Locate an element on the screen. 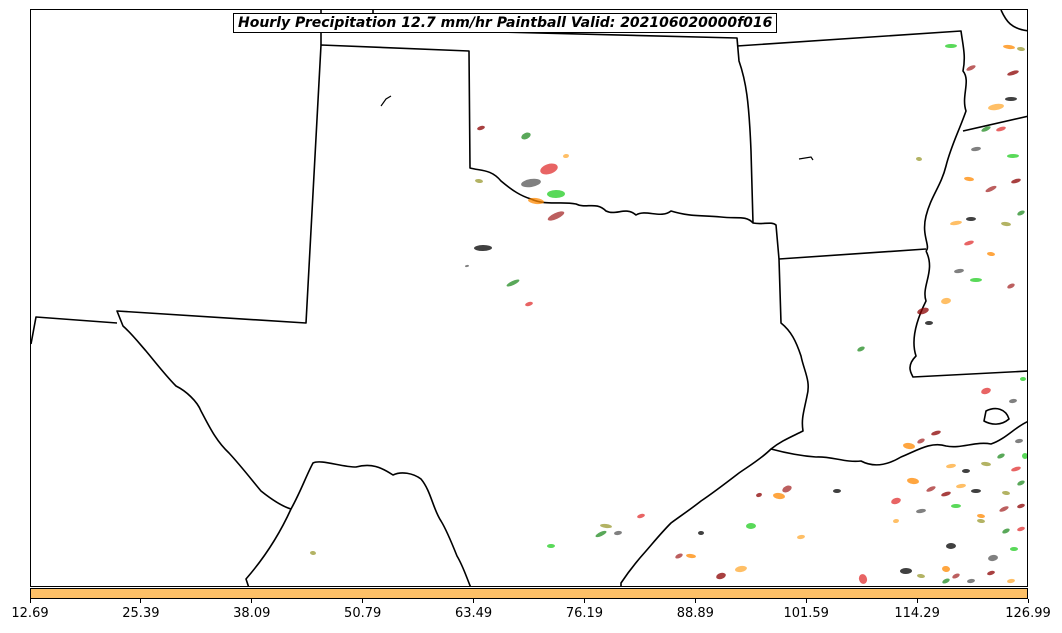 This screenshot has width=1062, height=633. louisiana-border is located at coordinates (968, 314).